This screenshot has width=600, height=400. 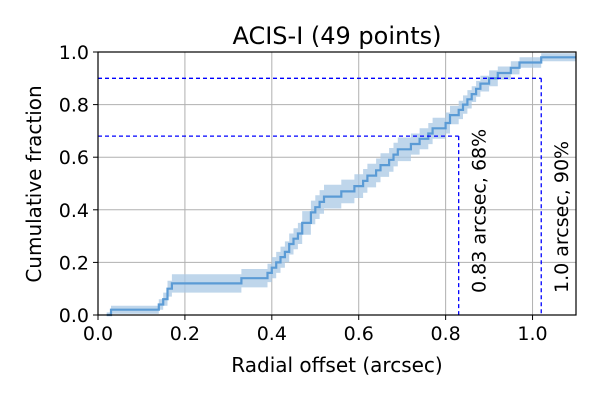 I want to click on x-axis-label: Radial offset (arcsec), so click(x=336, y=365).